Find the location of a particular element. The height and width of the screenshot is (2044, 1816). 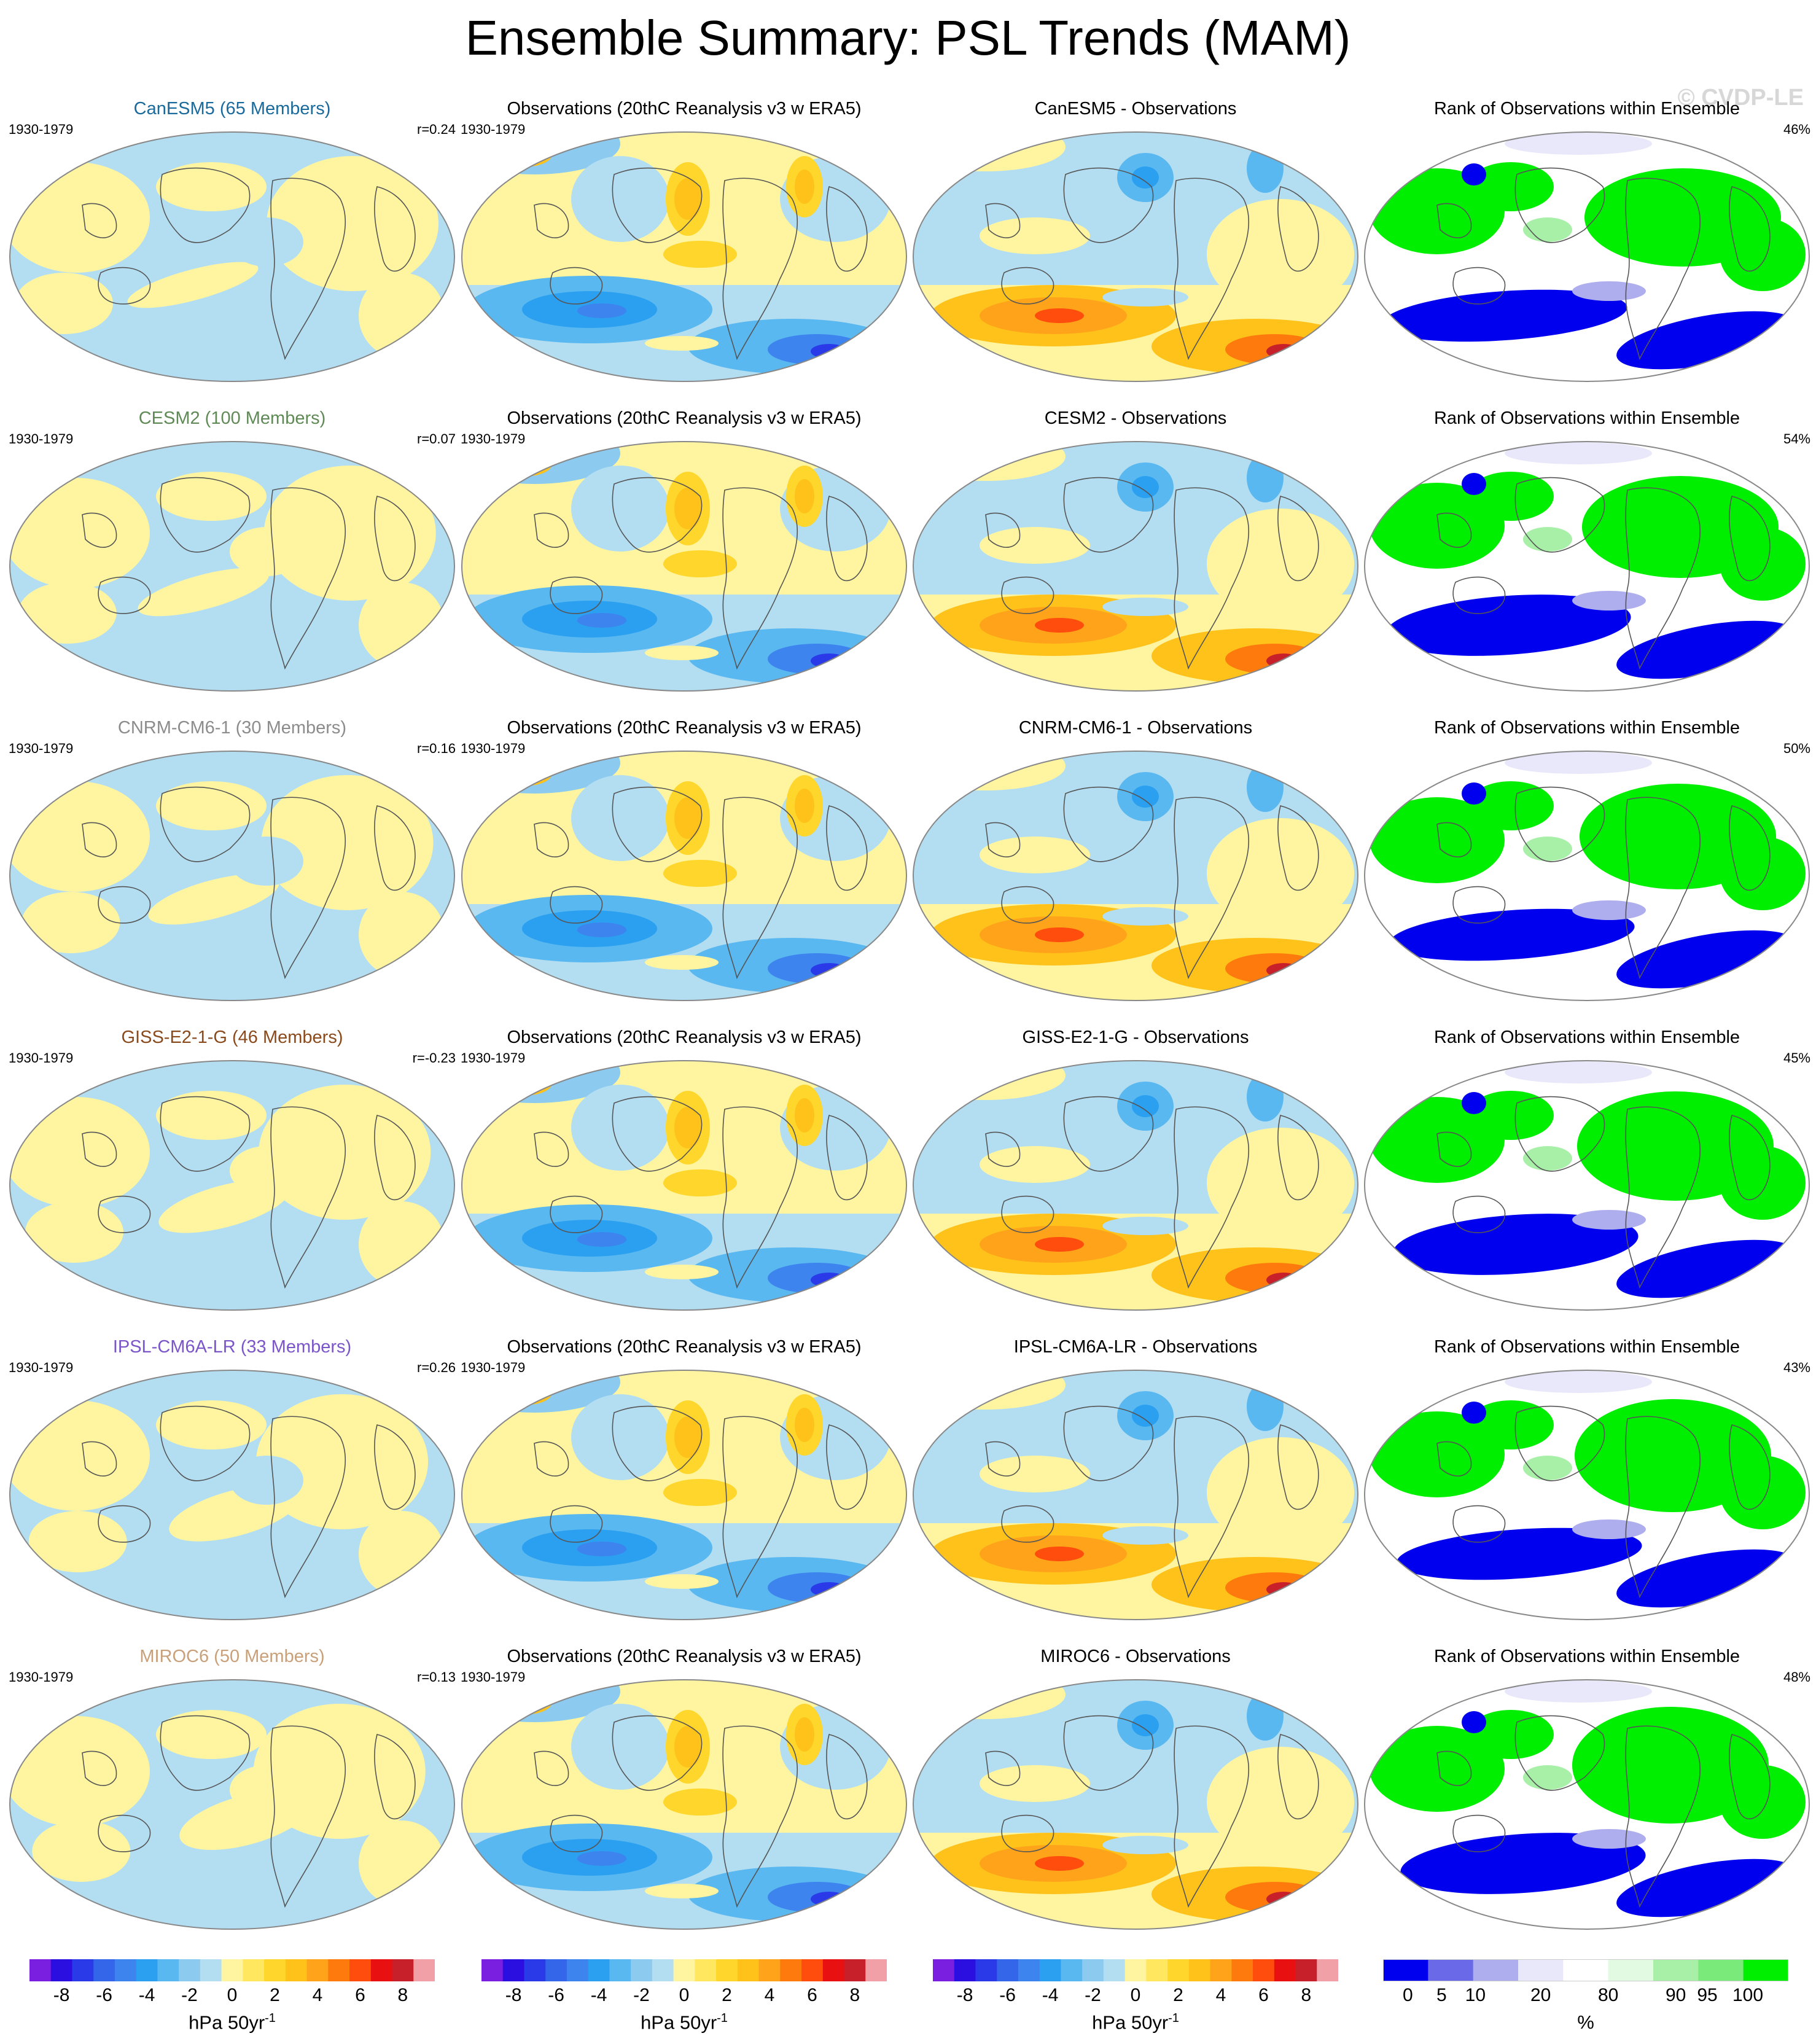

ensemble-panel: CNRM-CM6-1 (30 Members) 1930-1979 r=0.16 is located at coordinates (232, 859).